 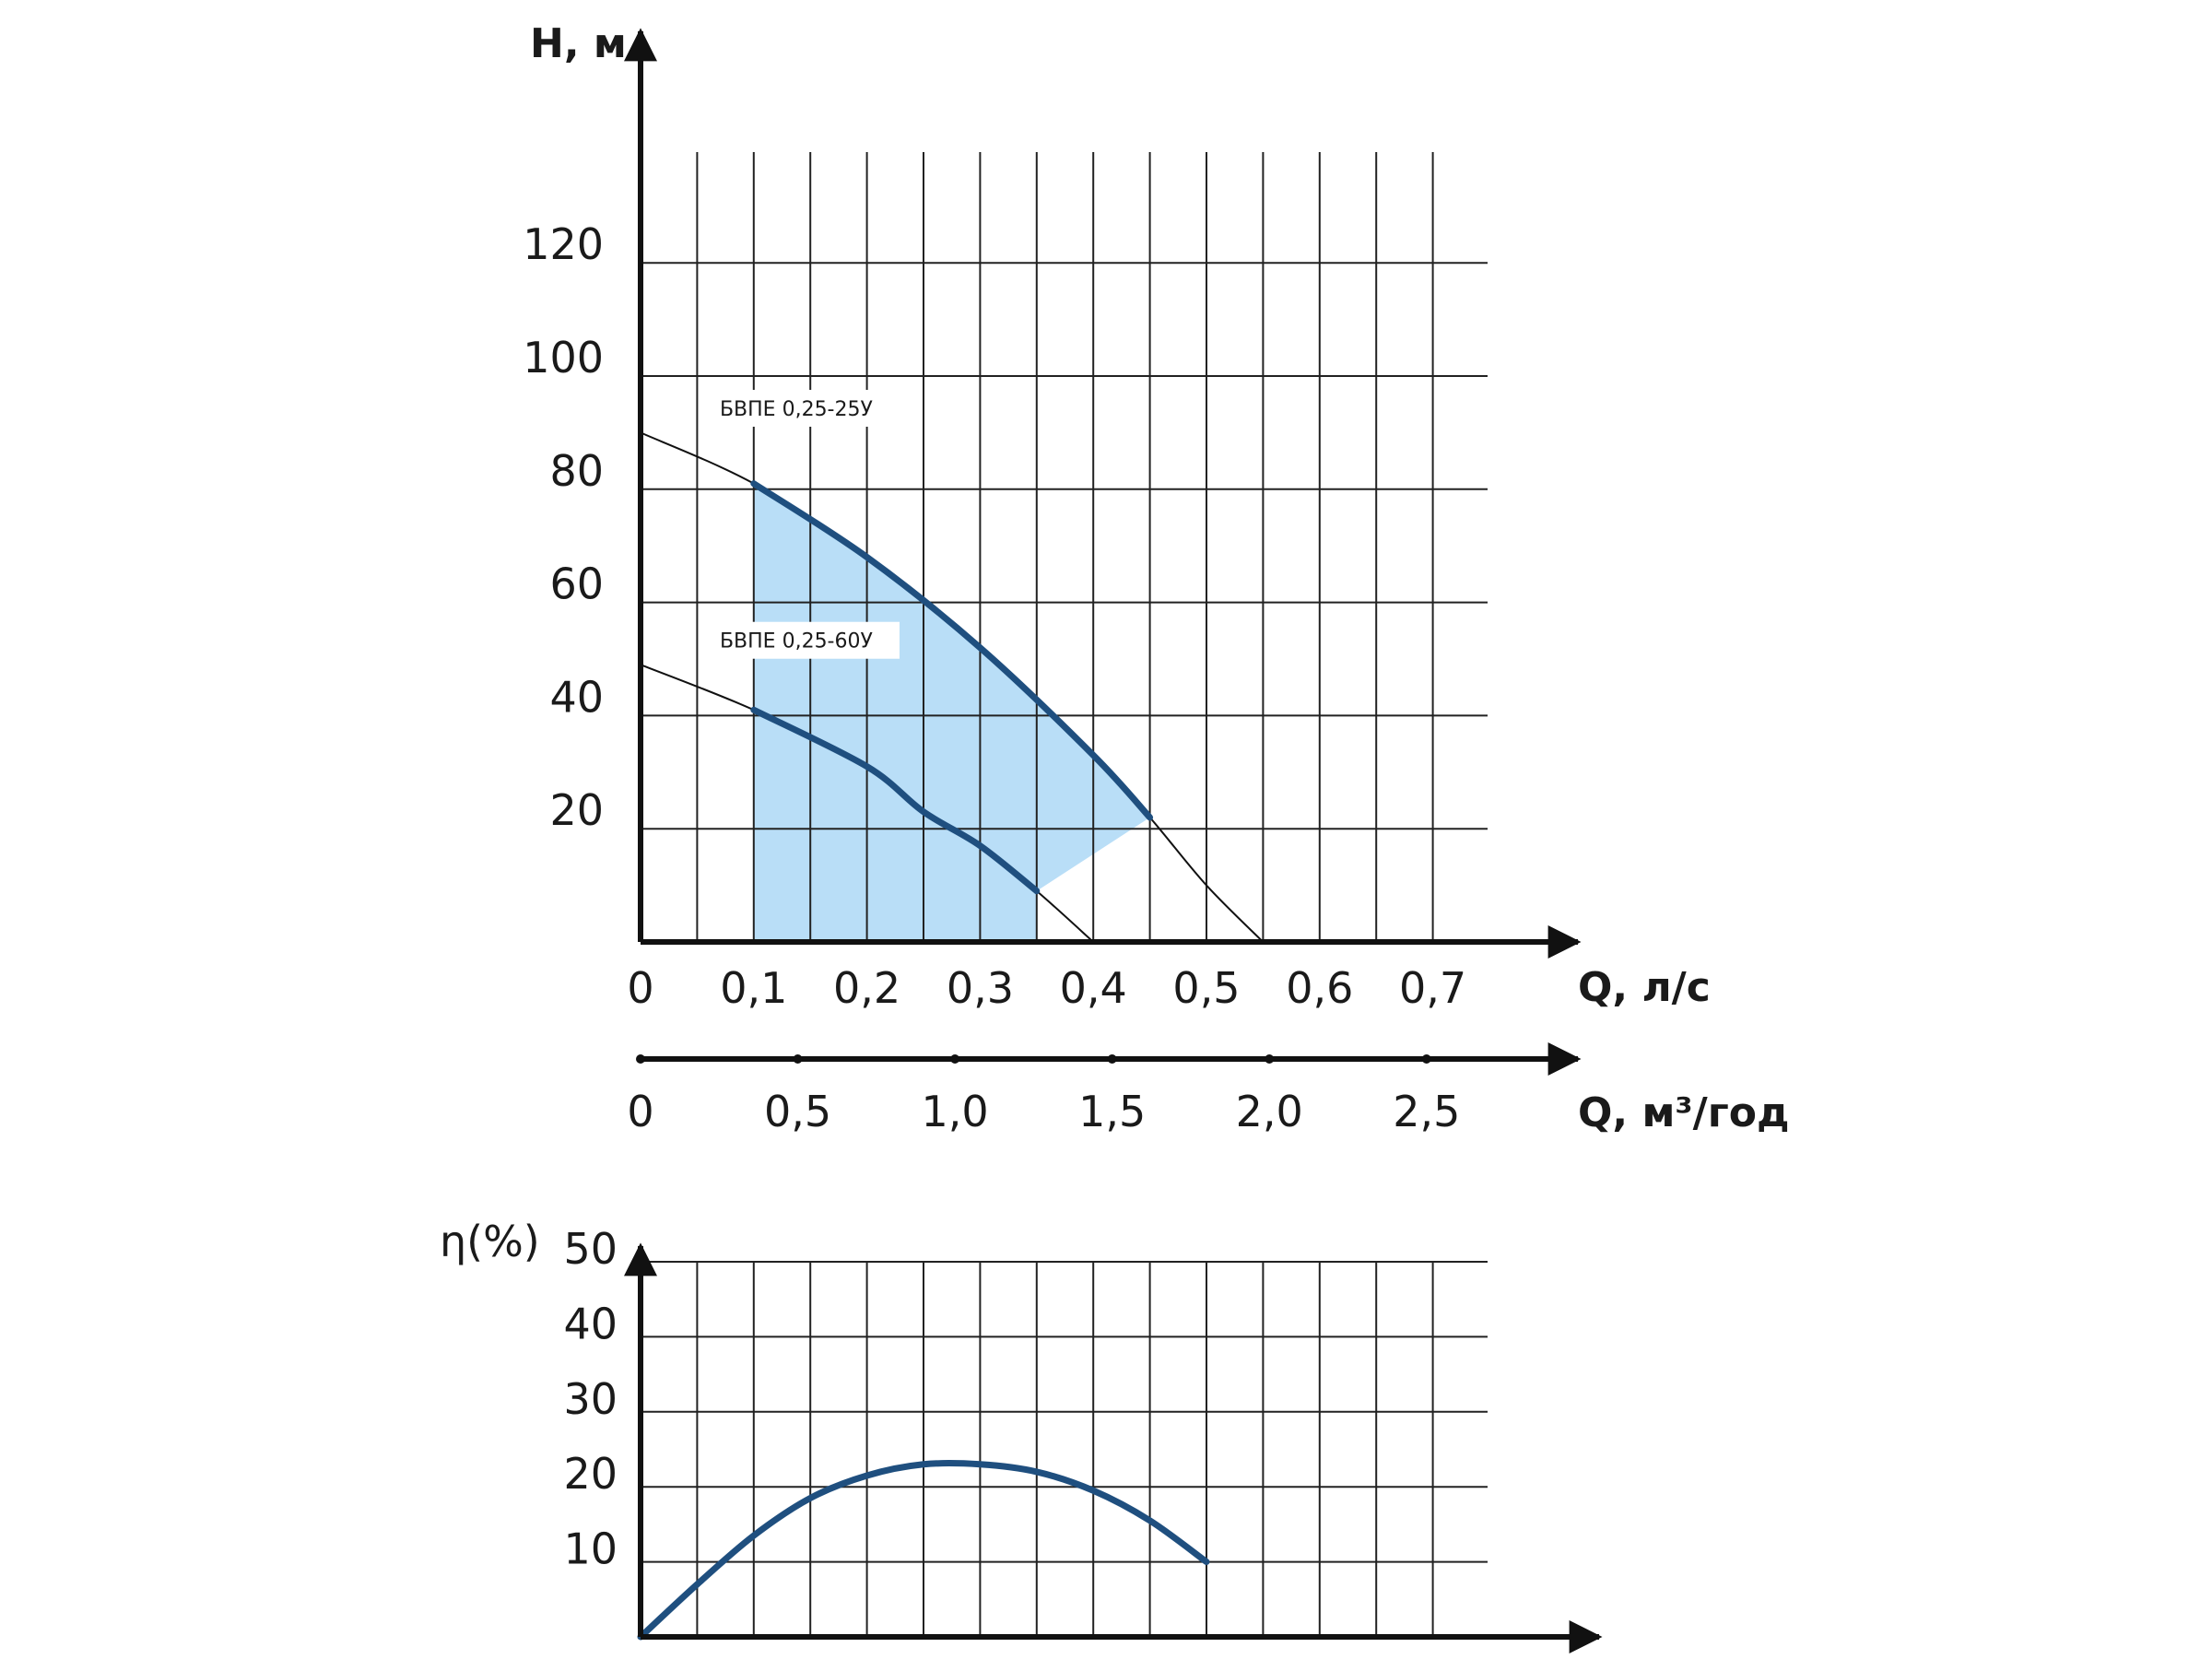 I want to click on efficiency-y-tick-label: 50, so click(x=590, y=1249).